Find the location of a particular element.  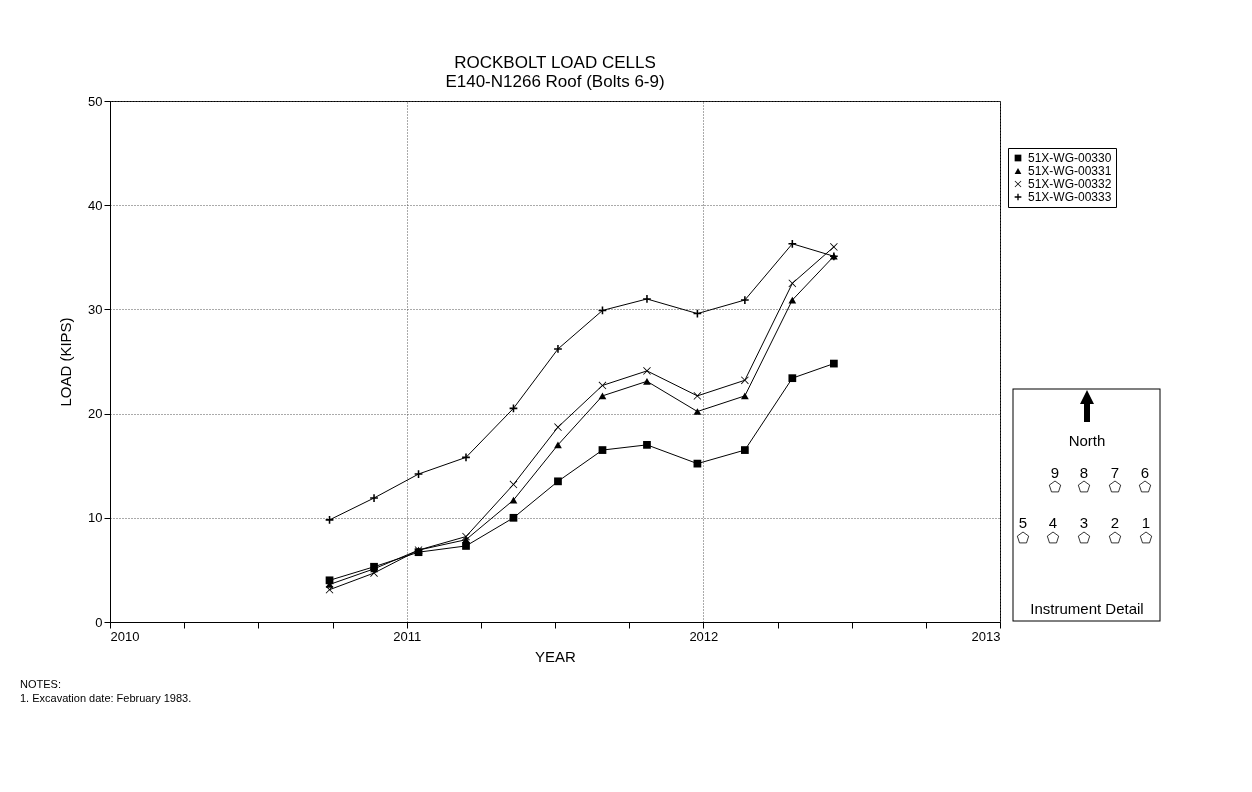

chart-title: ROCKBOLT LOAD CELLS is located at coordinates (555, 62).